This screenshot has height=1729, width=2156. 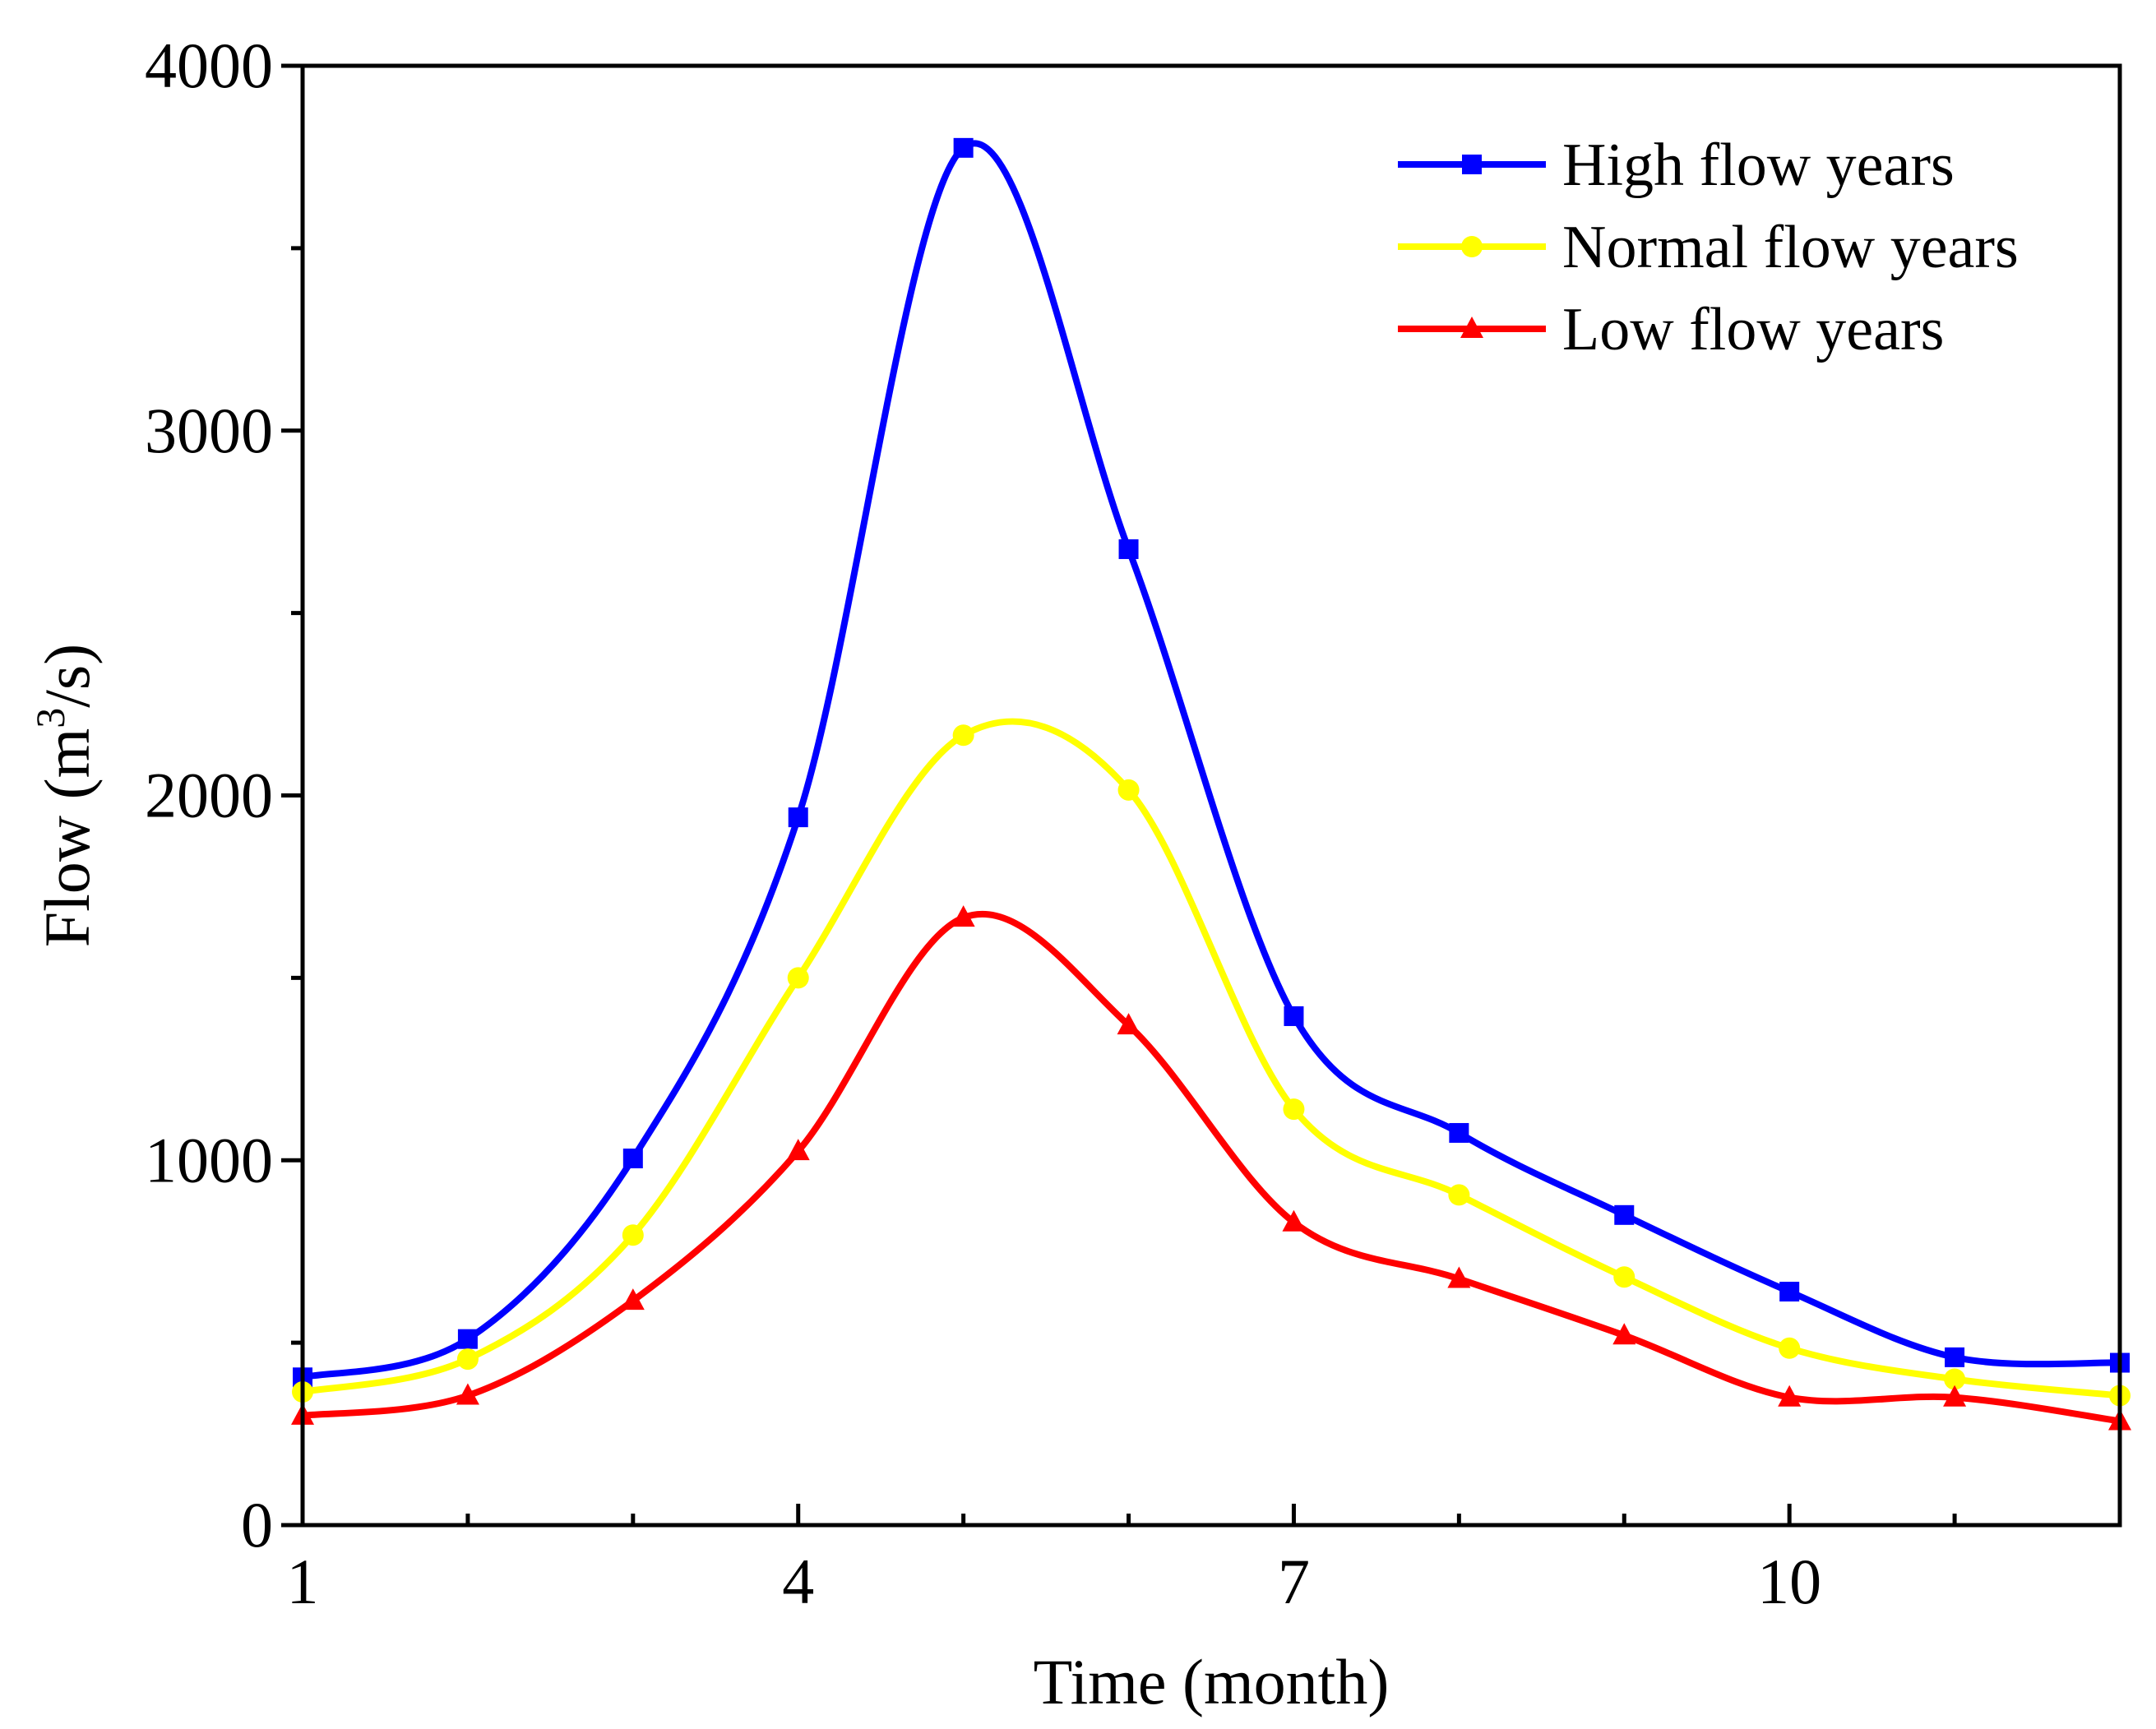 I want to click on x-tick-label: 7, so click(x=1294, y=1581).